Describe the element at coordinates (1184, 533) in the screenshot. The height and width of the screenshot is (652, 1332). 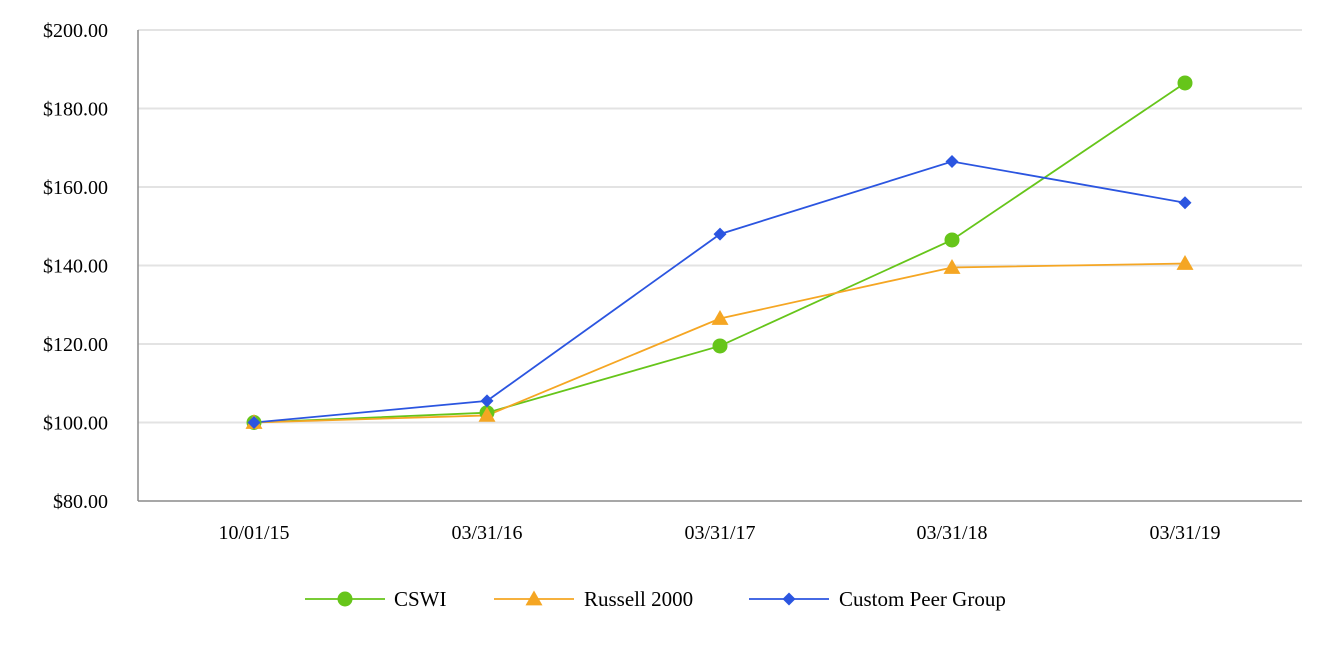
I see `x-tick-label: 03/31/19` at that location.